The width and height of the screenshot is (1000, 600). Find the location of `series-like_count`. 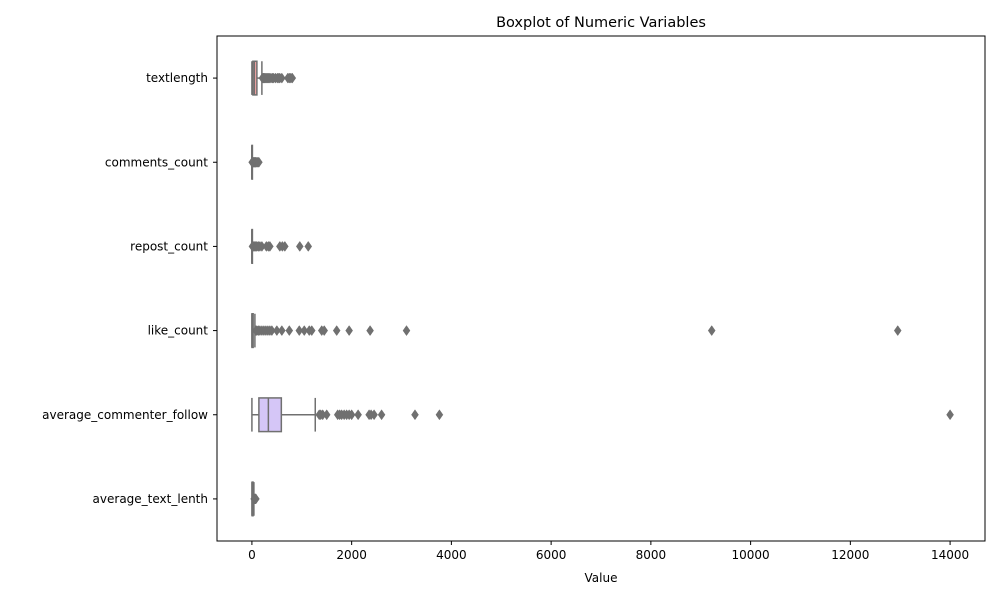

series-like_count is located at coordinates (576, 331).